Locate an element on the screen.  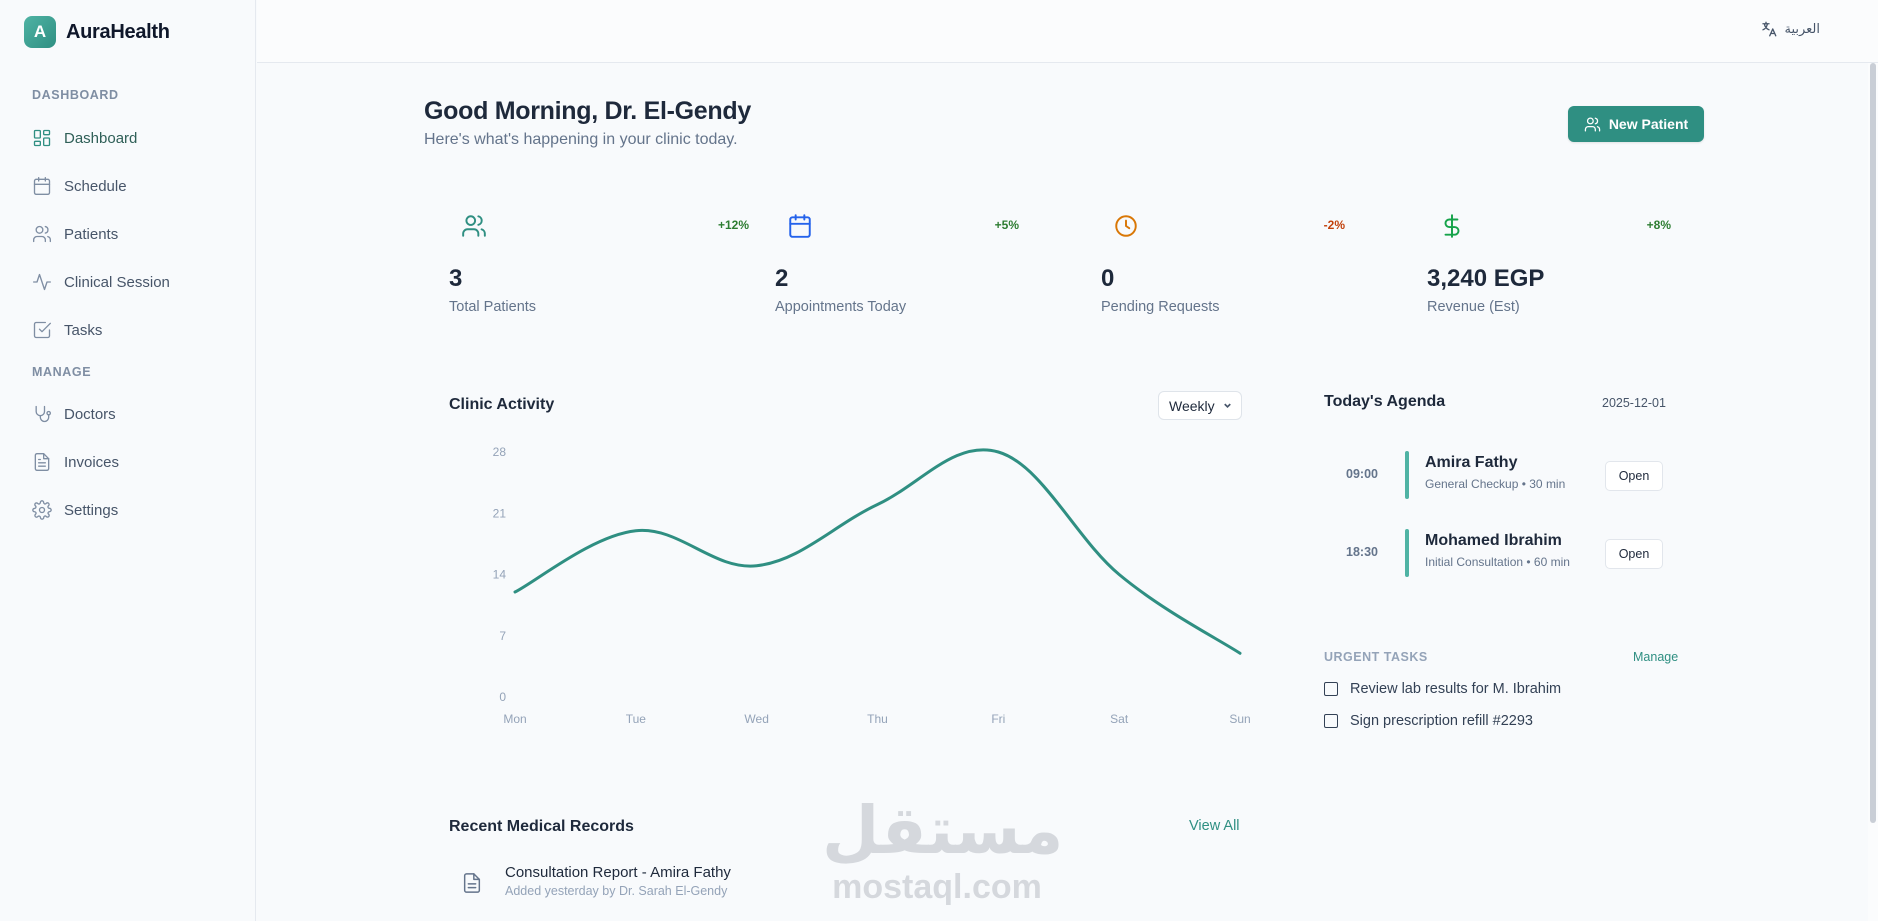
file-text-icon is located at coordinates (42, 462).